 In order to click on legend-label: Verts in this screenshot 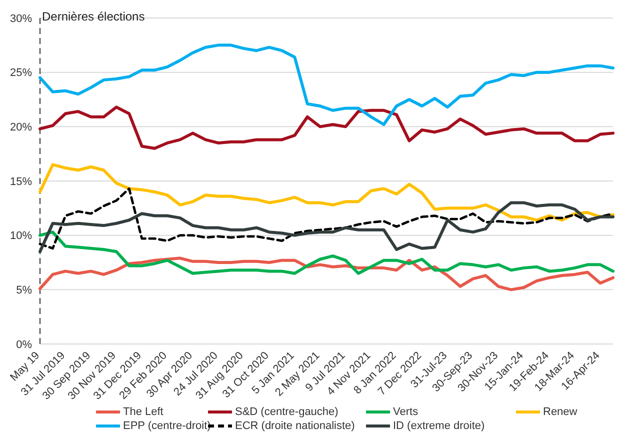, I will do `click(405, 412)`.